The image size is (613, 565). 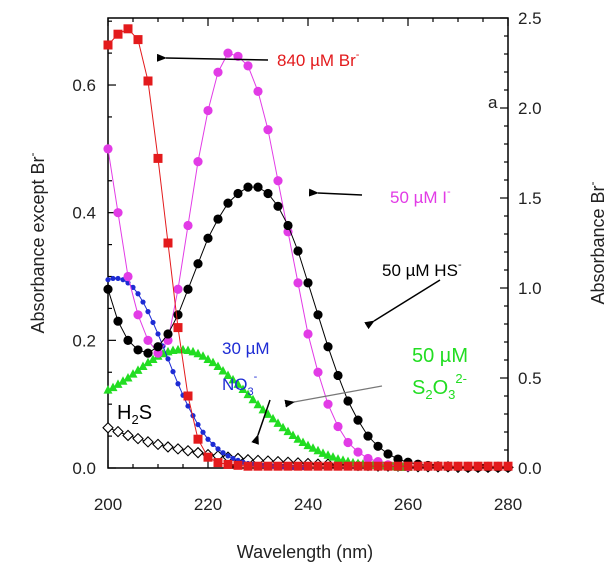 What do you see at coordinates (530, 18) in the screenshot?
I see `y-right-tick-label: 2.5` at bounding box center [530, 18].